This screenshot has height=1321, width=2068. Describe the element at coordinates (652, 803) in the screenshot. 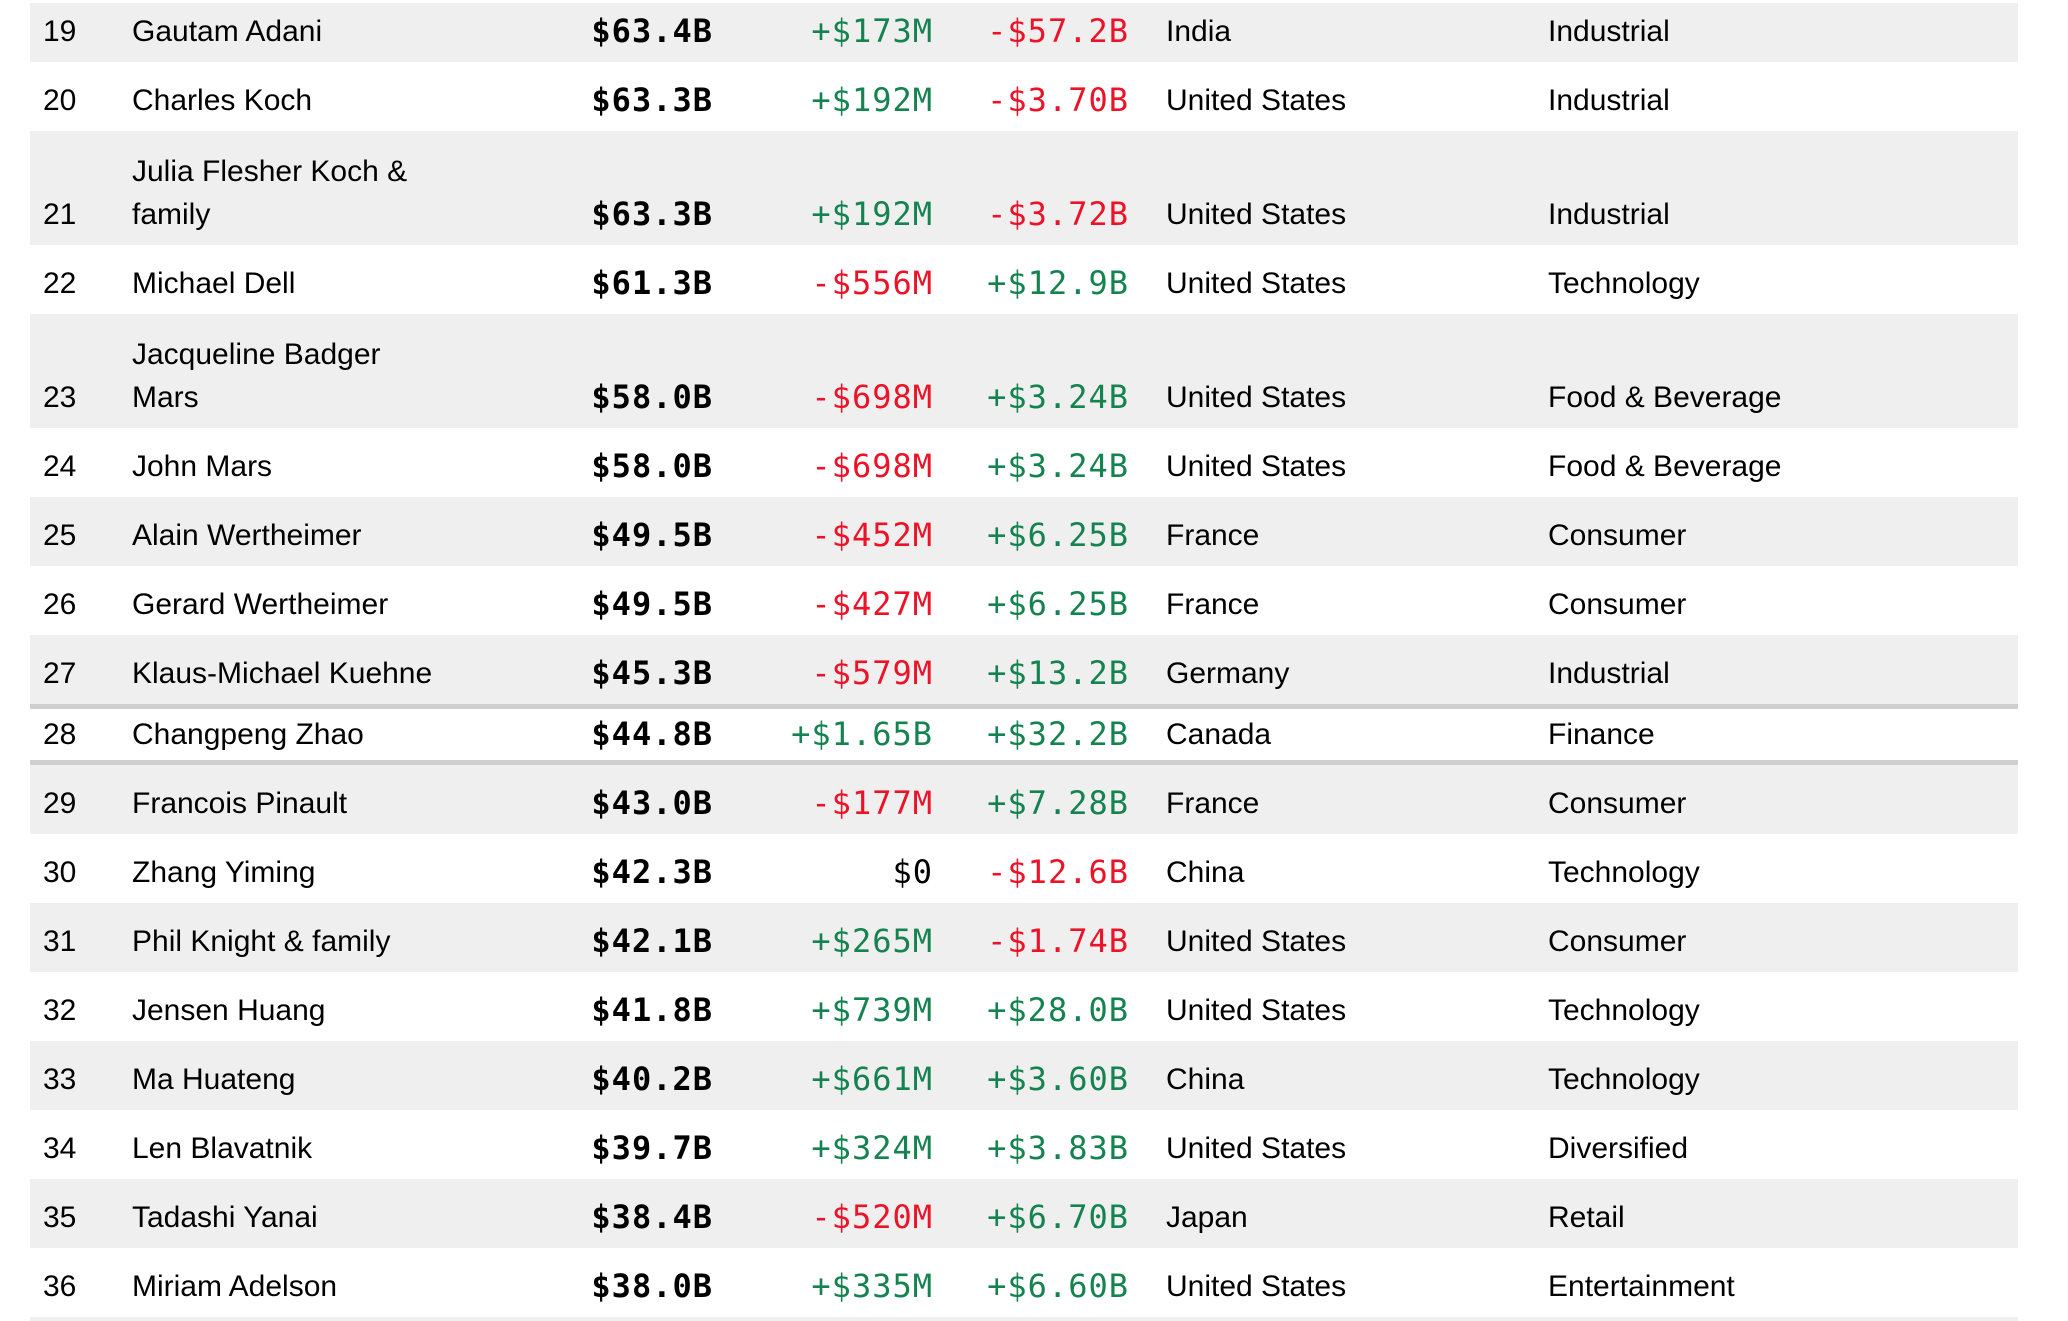

I see `net-worth-cell: $43.0B` at that location.